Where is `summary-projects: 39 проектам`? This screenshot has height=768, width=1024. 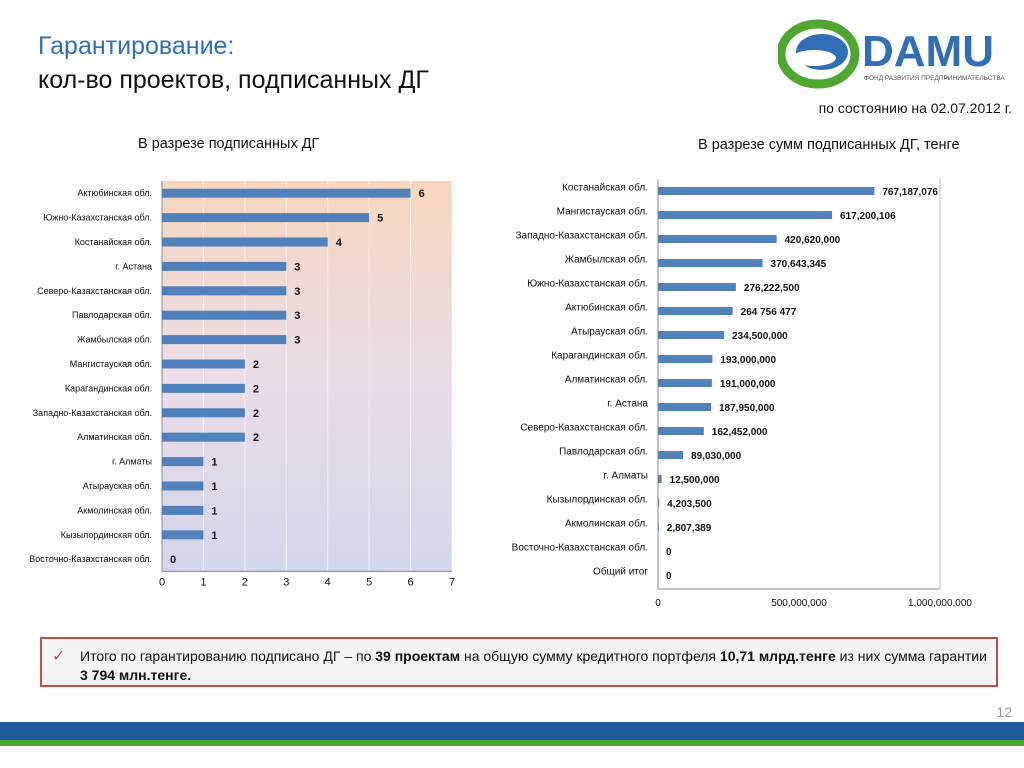 summary-projects: 39 проектам is located at coordinates (418, 656).